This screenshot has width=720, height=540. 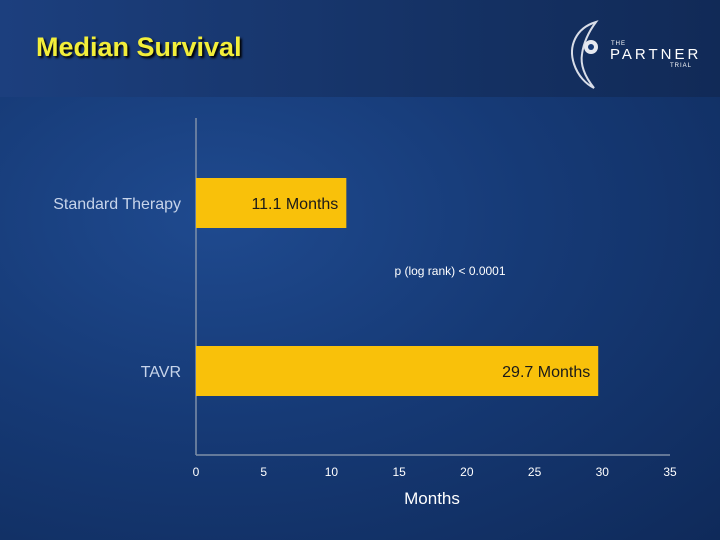 I want to click on category-label: TAVR, so click(x=161, y=372).